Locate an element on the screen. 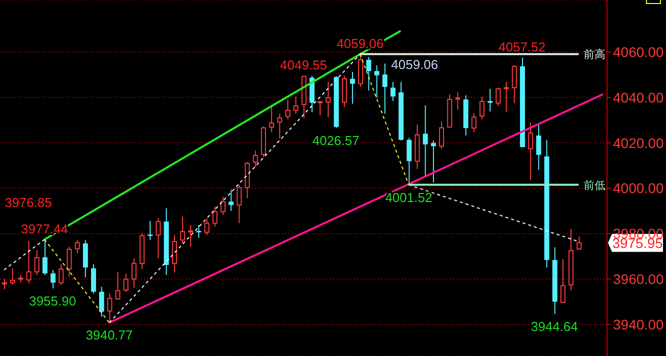 The width and height of the screenshot is (666, 356). y-tick-label: 3940.00 is located at coordinates (638, 324).